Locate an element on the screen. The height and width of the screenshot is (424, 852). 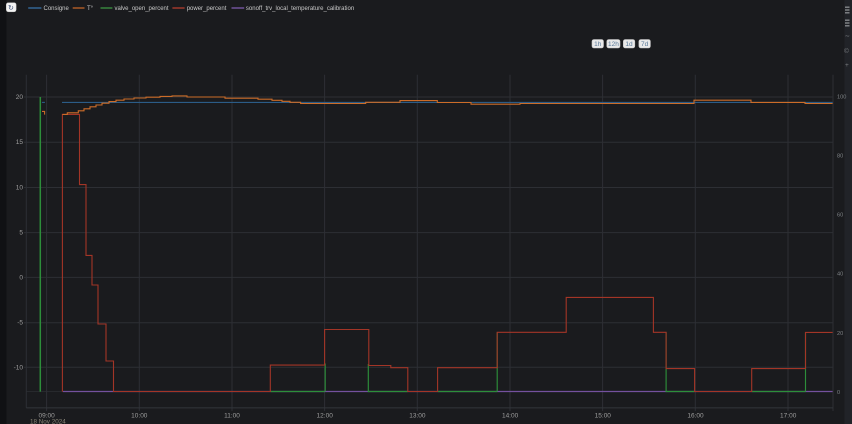
svg-text: 80 is located at coordinates (840, 157).